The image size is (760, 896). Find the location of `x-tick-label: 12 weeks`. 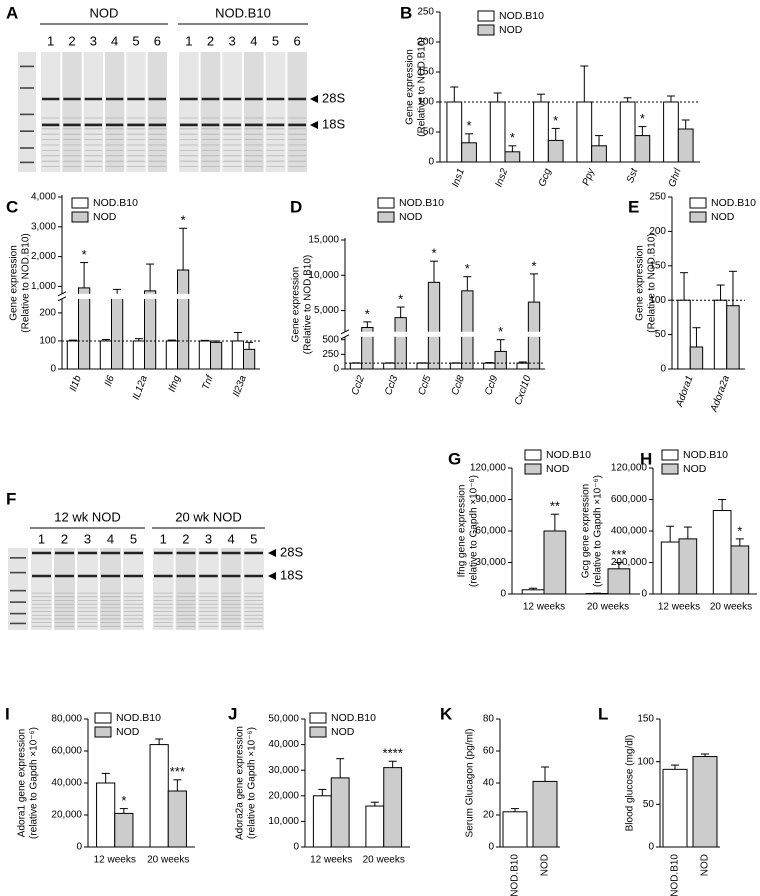

x-tick-label: 12 weeks is located at coordinates (544, 607).